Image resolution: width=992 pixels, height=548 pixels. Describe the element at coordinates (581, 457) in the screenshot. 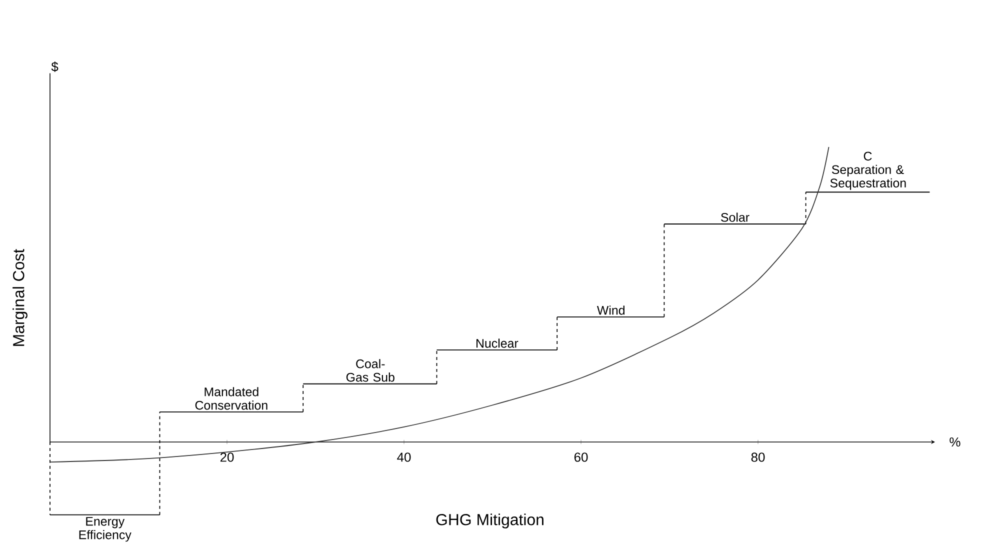

I see `x-tick-label: 60` at that location.